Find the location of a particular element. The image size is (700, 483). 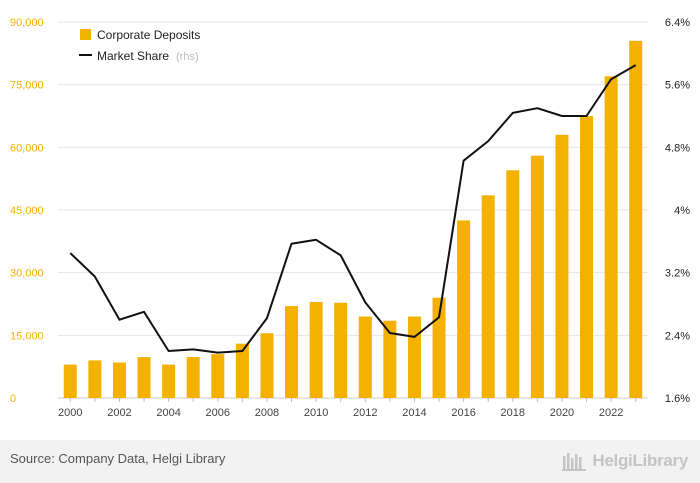

logo-text: HelgiLibrary is located at coordinates (640, 460).